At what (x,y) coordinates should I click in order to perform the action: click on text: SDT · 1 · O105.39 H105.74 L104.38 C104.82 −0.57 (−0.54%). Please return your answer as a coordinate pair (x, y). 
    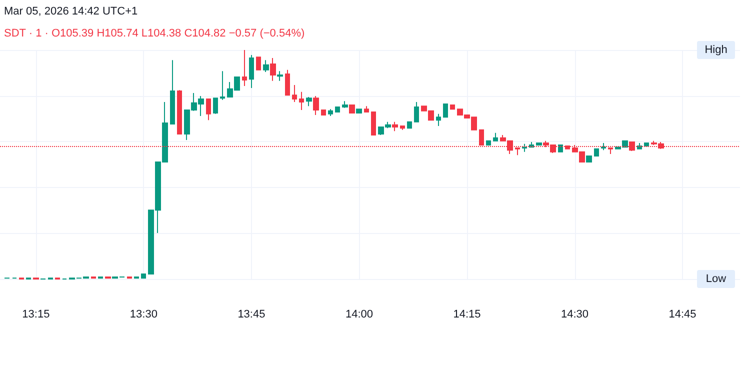
    Looking at the image, I should click on (154, 34).